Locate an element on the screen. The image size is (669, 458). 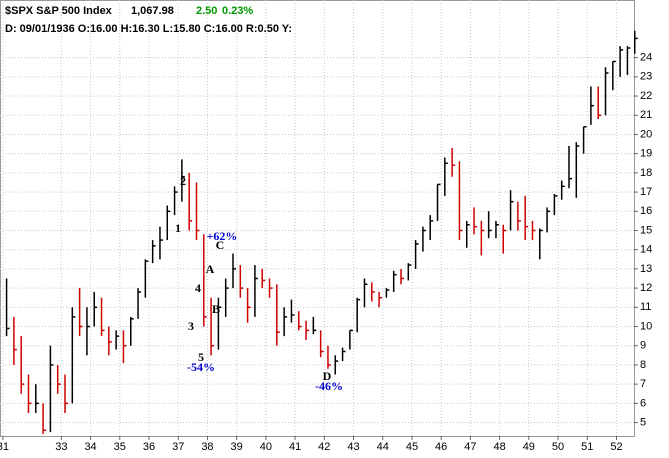
wave-annotation: +62% is located at coordinates (222, 236).